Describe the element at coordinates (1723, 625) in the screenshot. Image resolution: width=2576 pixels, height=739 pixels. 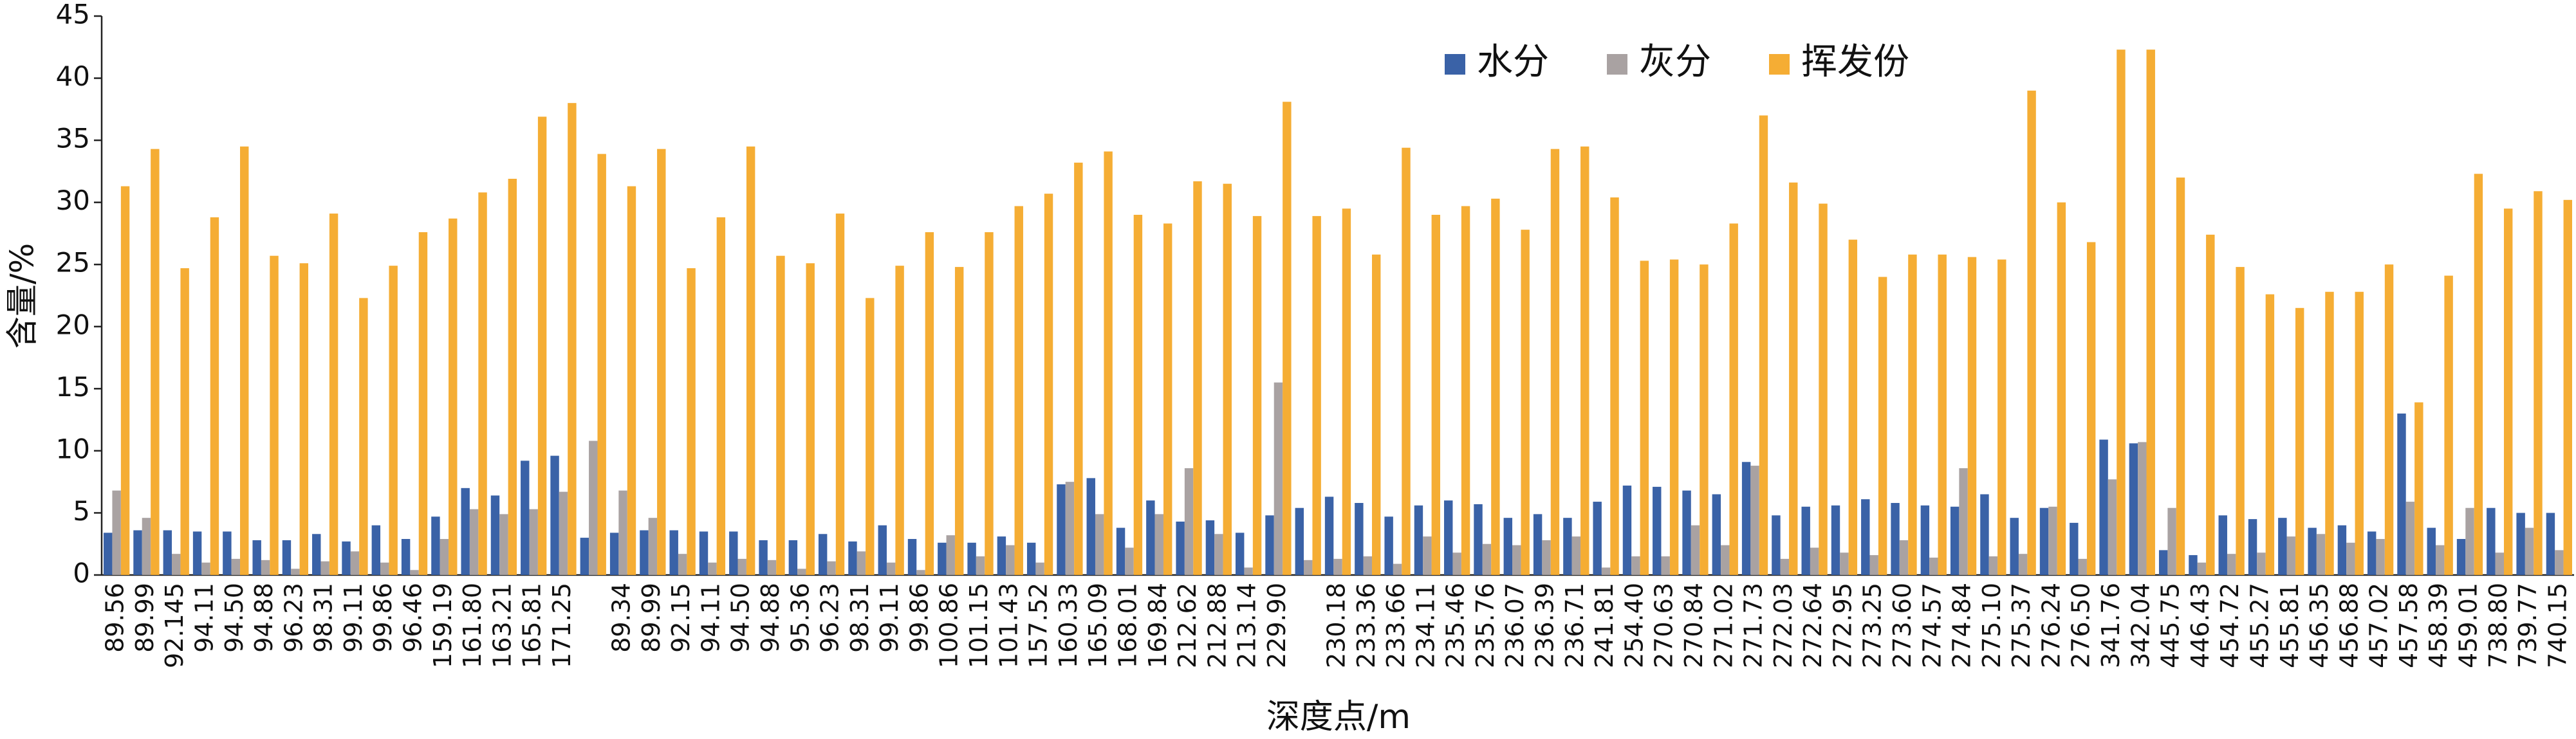
I see `x-tick-label: 271.02` at that location.